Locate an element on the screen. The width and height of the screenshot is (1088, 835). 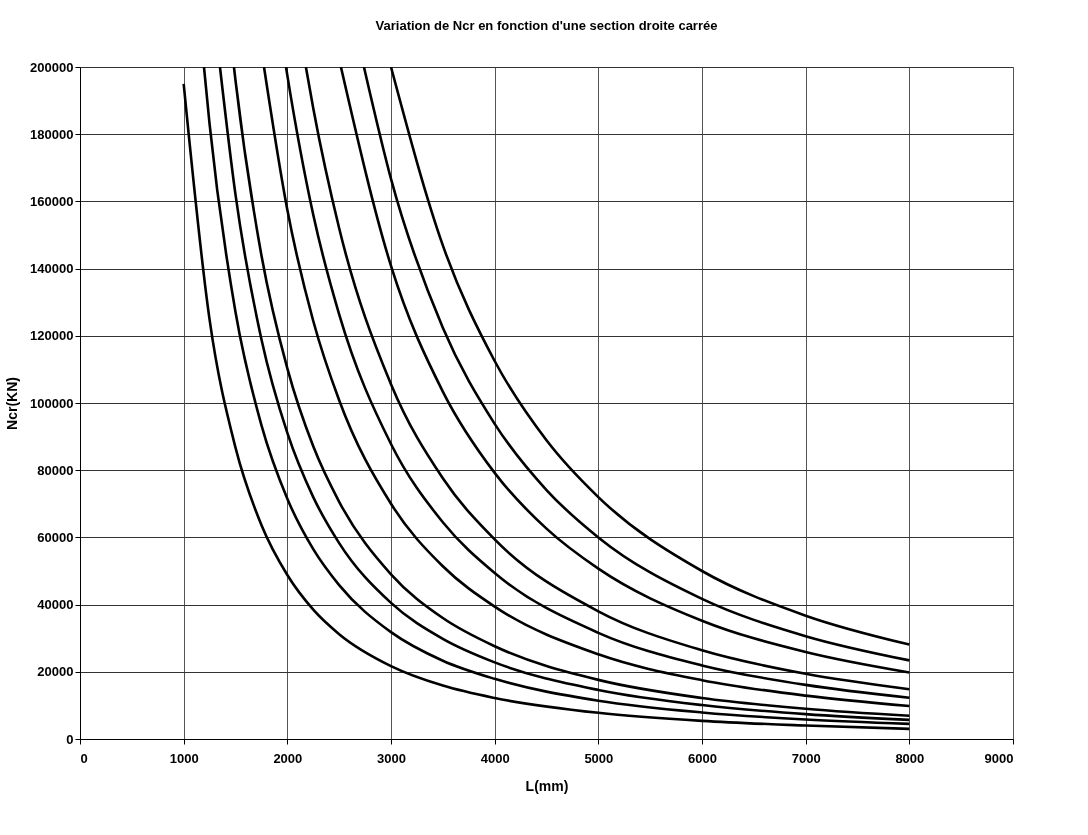
x-tick-label: 9000 is located at coordinates (999, 758).